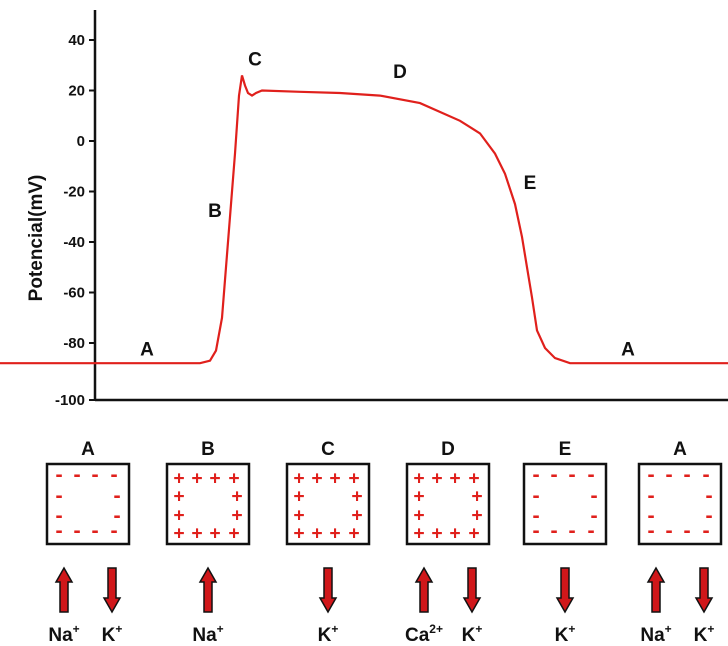  I want to click on cell-5: E - - - -- - - -- -- - K+, so click(565, 542).